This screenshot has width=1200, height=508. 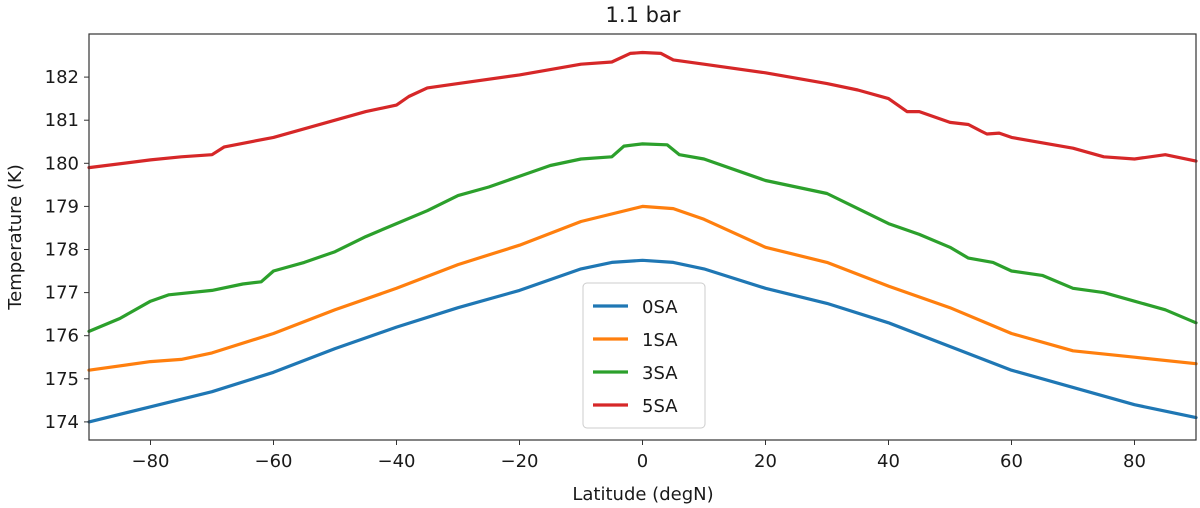 I want to click on y-tick-label: 182, so click(x=62, y=77).